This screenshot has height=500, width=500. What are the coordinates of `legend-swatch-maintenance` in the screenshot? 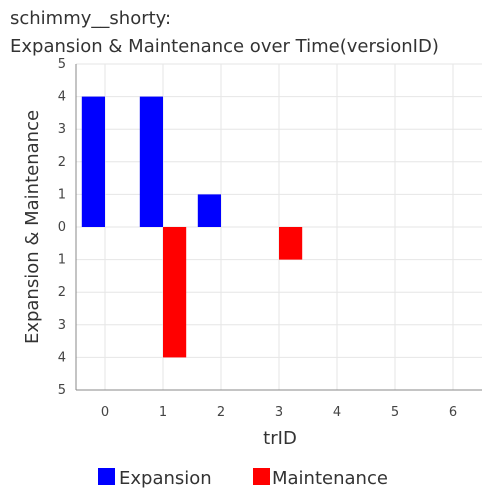 It's located at (261, 476).